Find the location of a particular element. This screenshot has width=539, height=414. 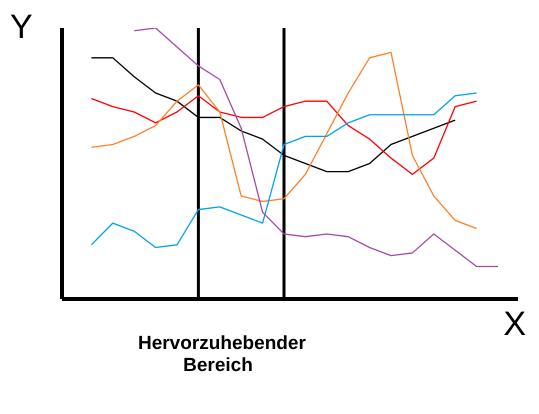

text: Hervorzuhebender Bereich is located at coordinates (222, 355).